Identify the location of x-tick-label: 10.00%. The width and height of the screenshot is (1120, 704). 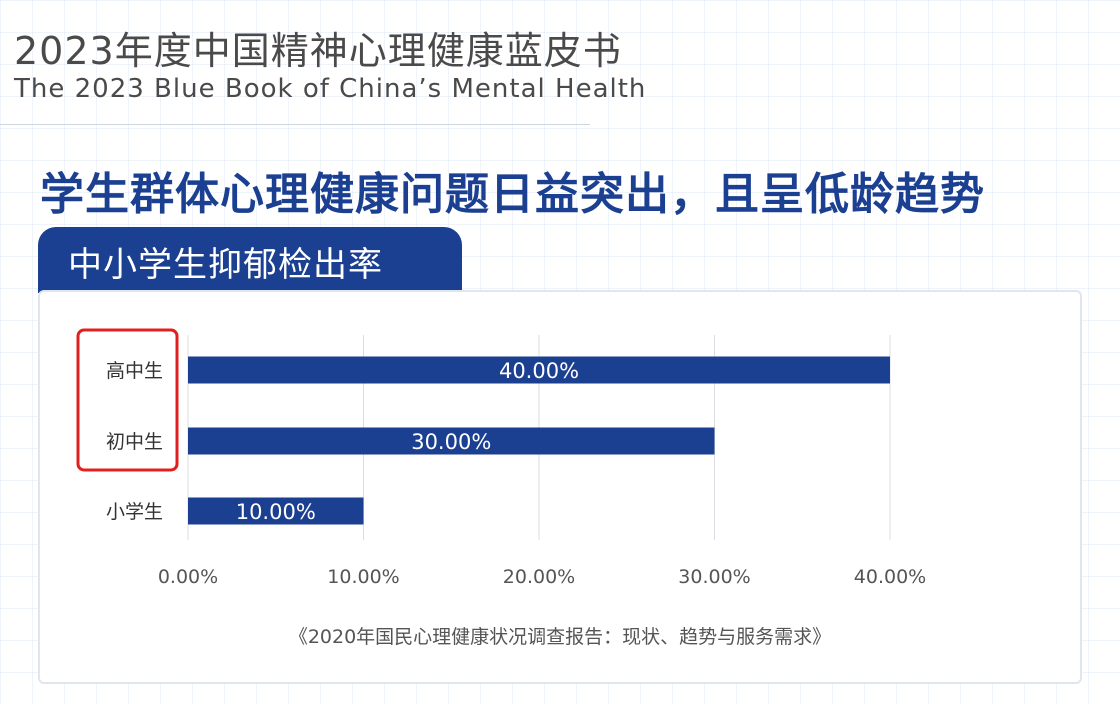
(363, 577).